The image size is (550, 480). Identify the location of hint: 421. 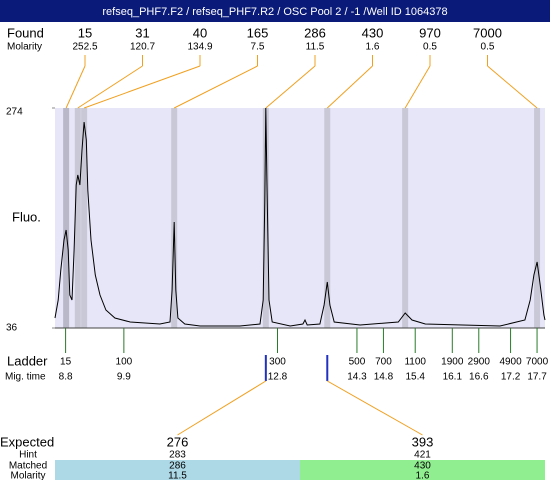
(422, 455).